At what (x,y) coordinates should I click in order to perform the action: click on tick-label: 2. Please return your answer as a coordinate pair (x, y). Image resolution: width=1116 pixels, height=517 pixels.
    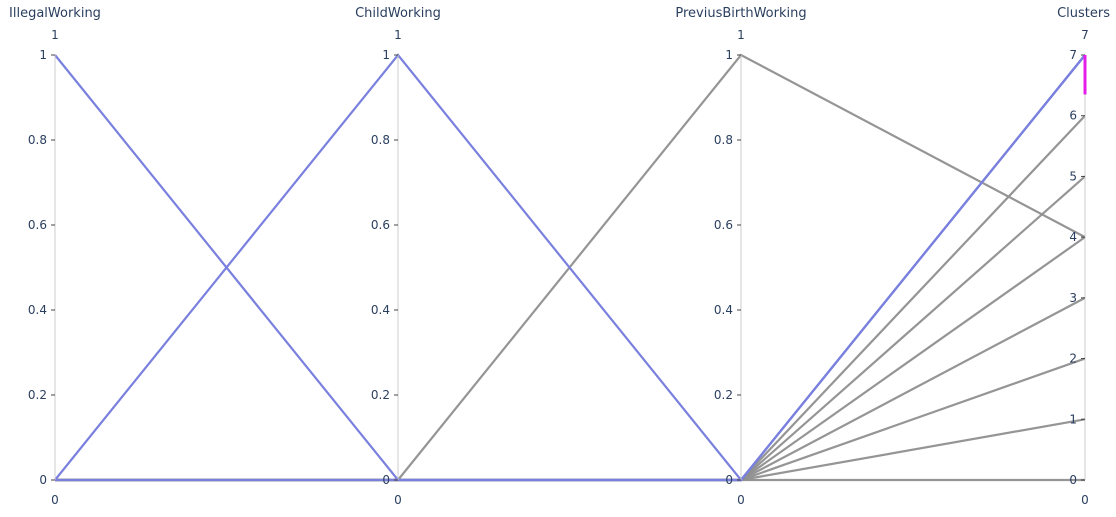
    Looking at the image, I should click on (1073, 359).